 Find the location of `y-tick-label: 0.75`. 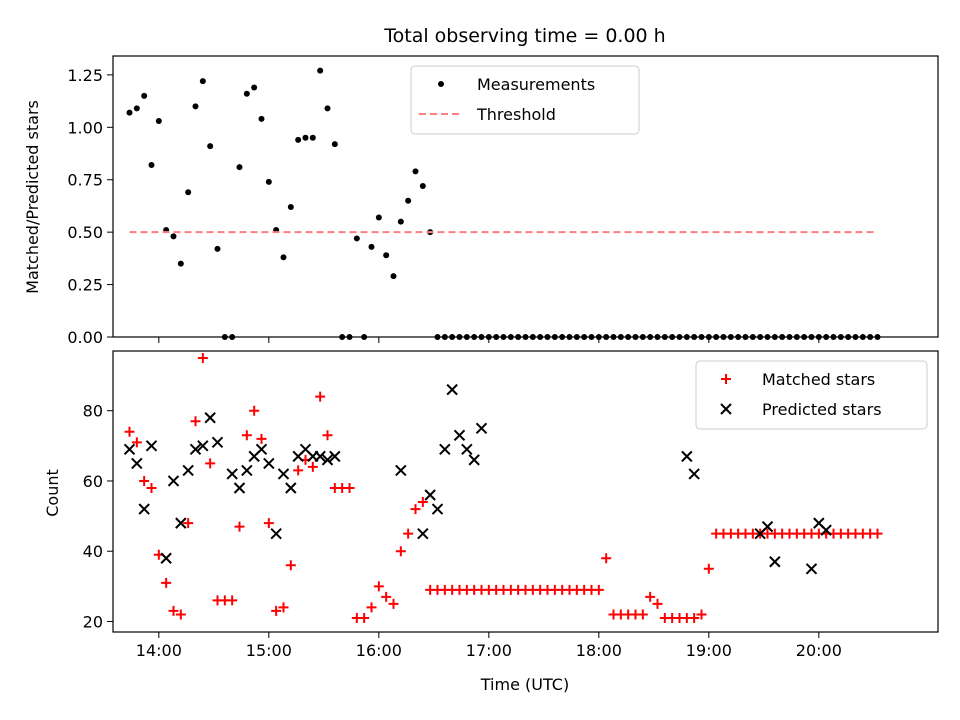

y-tick-label: 0.75 is located at coordinates (85, 180).